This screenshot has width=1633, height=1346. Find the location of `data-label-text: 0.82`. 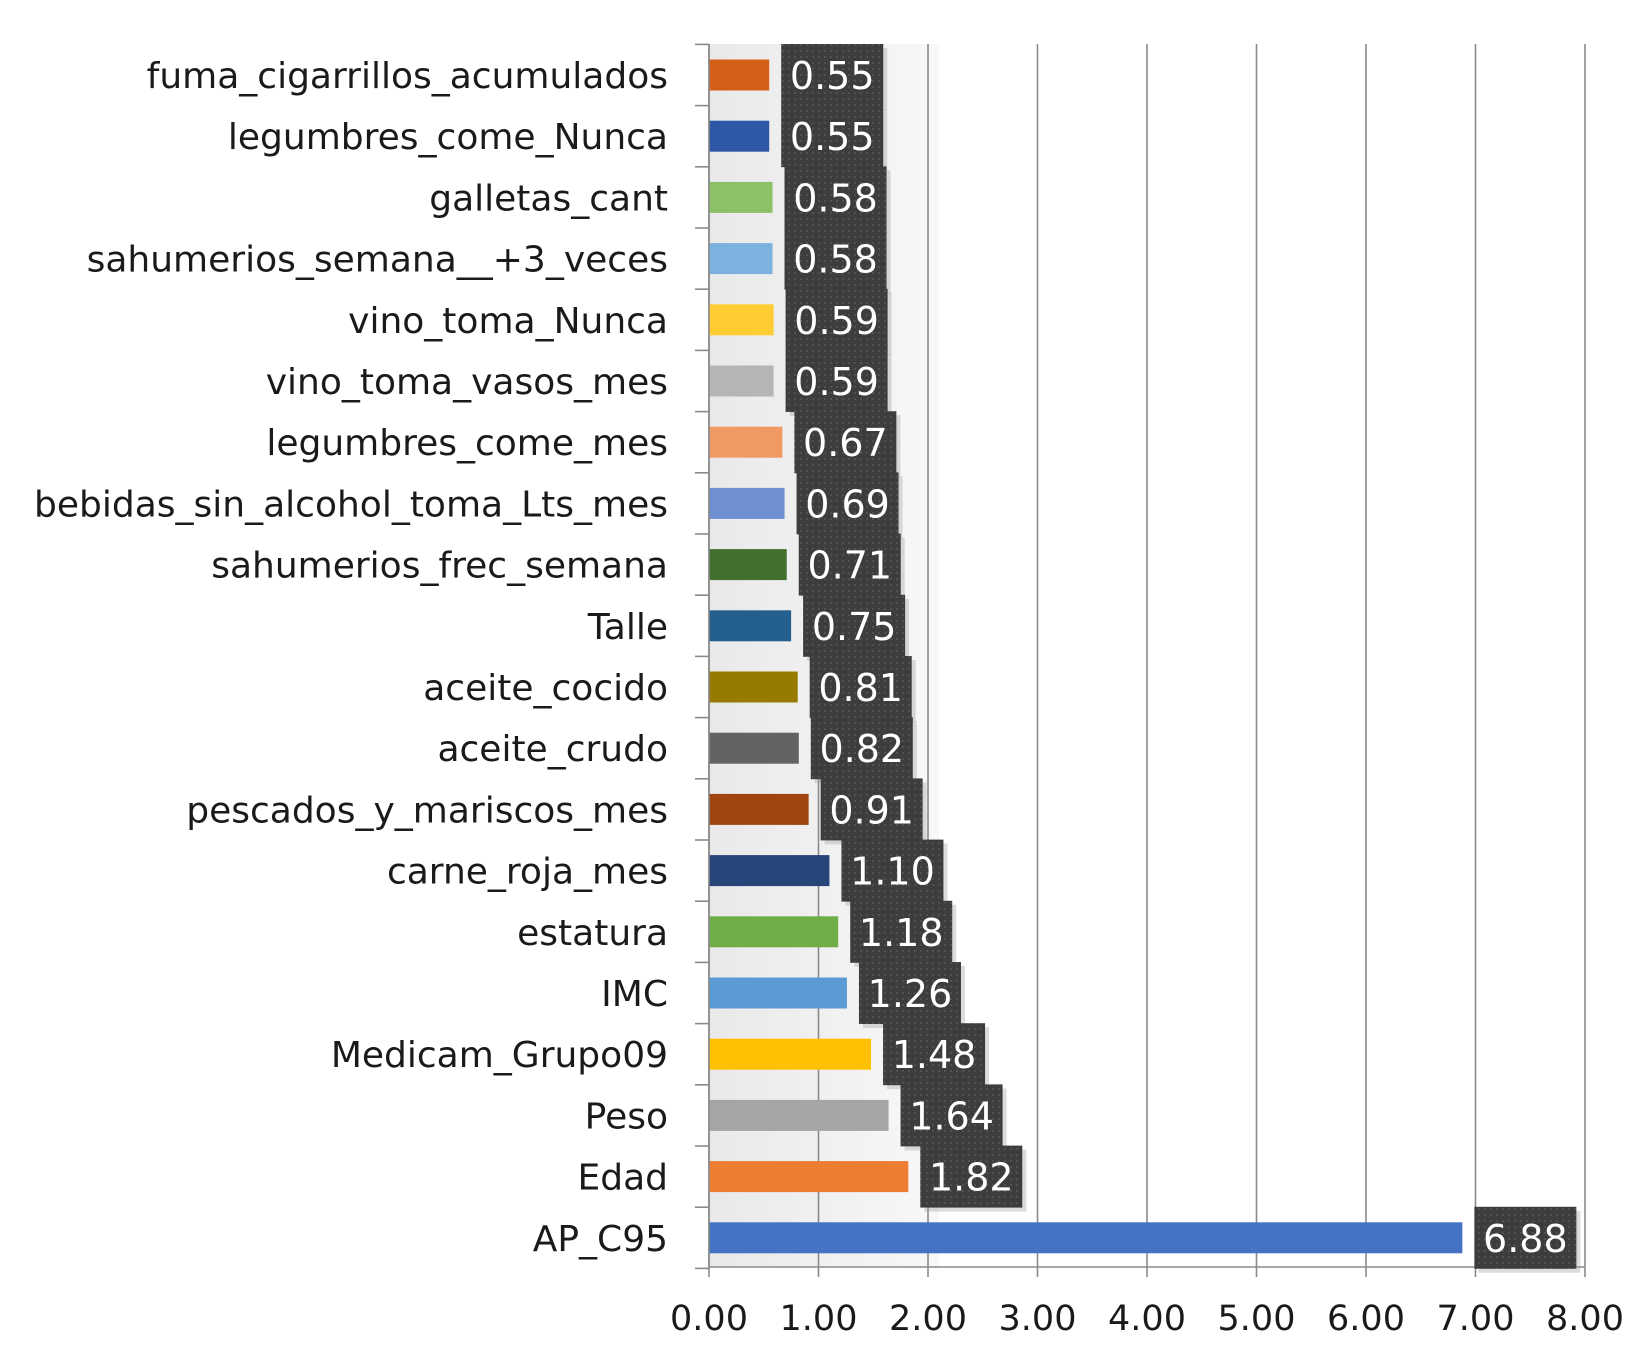

data-label-text: 0.82 is located at coordinates (861, 749).